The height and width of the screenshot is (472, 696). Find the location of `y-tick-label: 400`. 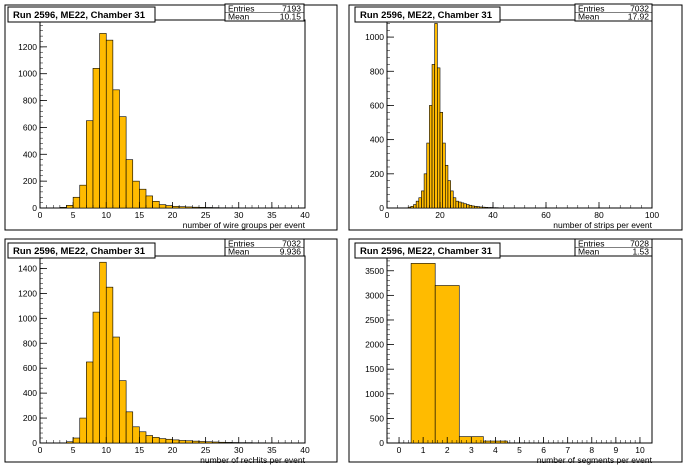

y-tick-label: 400 is located at coordinates (377, 140).